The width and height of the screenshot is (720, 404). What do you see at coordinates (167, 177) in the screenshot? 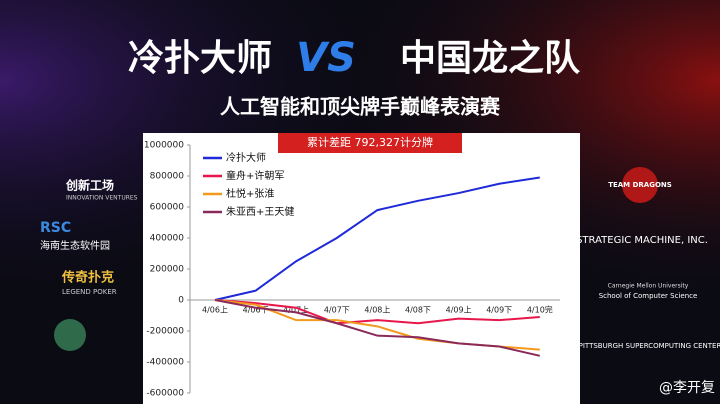
I see `y-tick-label: 800000` at bounding box center [167, 177].